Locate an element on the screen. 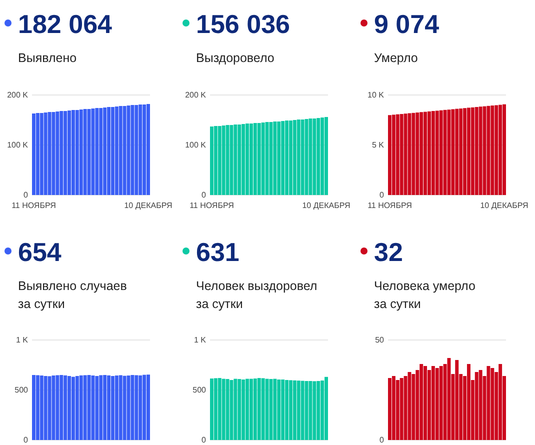 The image size is (535, 445). chart-title: 156 036 is located at coordinates (243, 24).